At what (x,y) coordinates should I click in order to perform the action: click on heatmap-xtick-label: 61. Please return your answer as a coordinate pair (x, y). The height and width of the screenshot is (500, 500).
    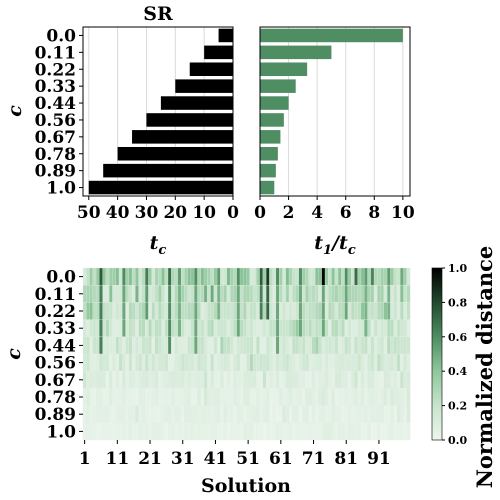
    Looking at the image, I should click on (281, 459).